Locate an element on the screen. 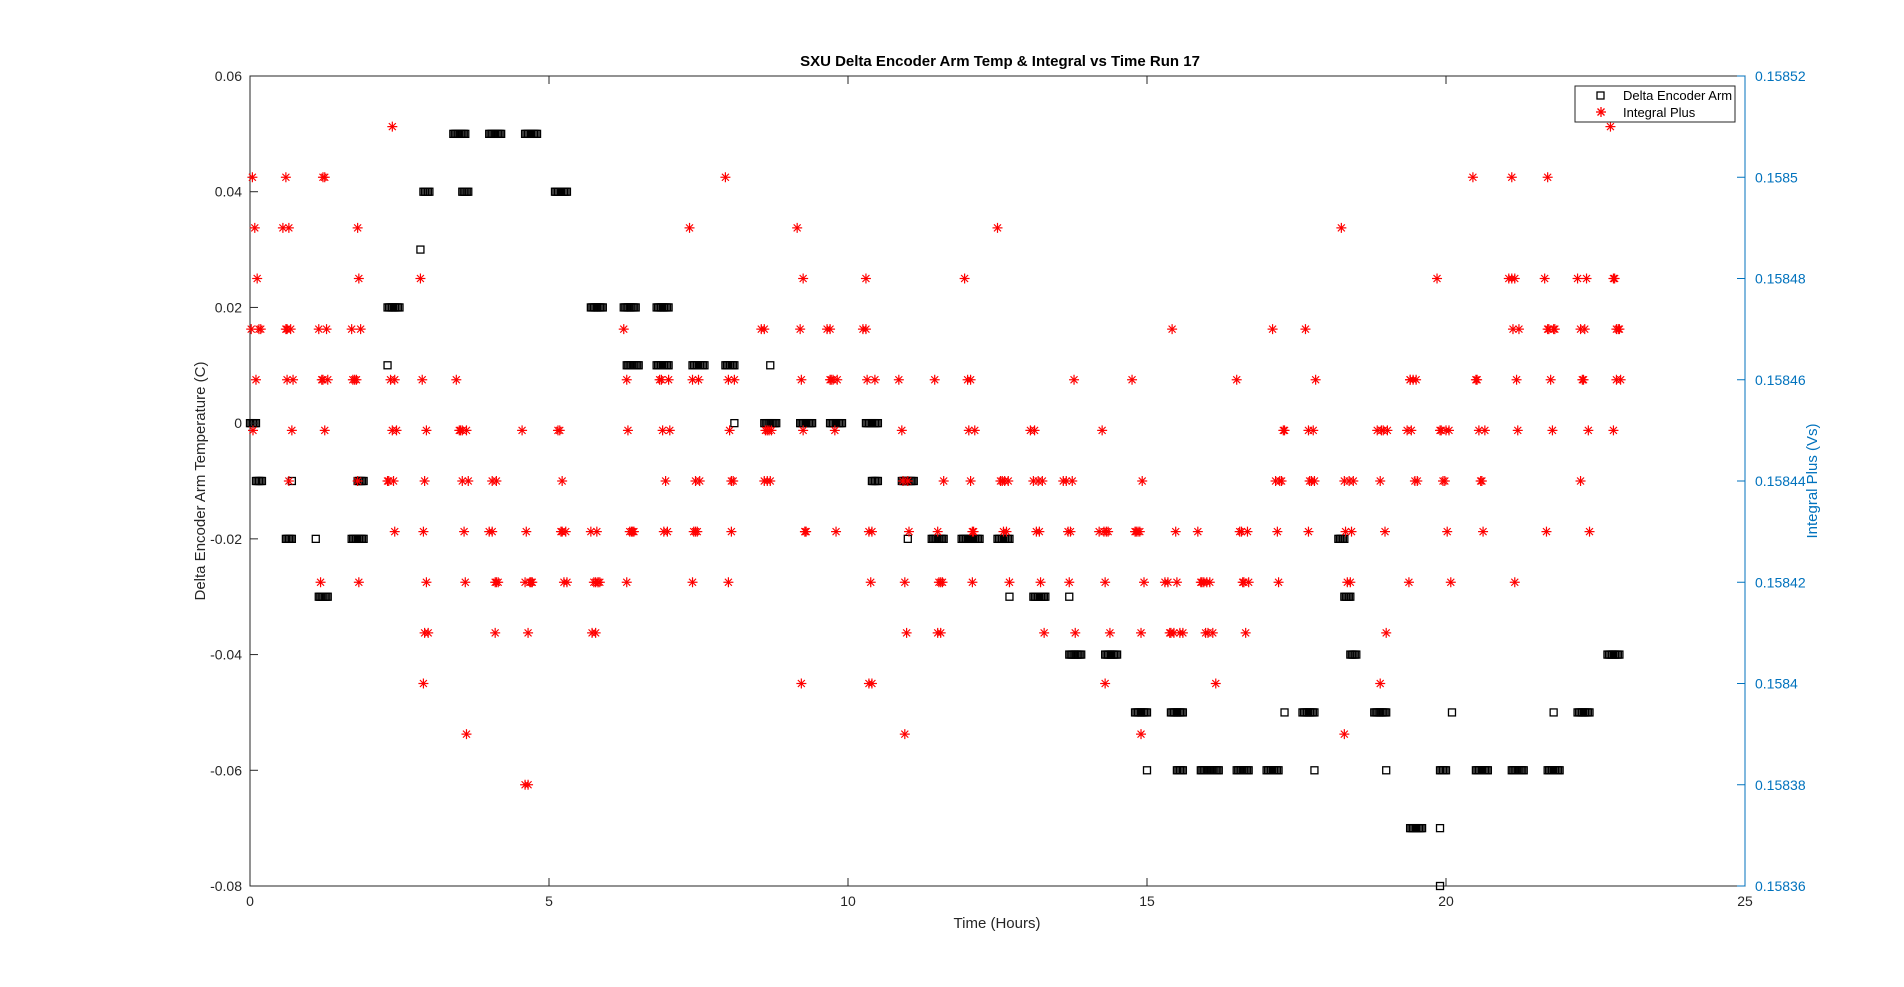  legend-marker-asterisk is located at coordinates (1601, 112).